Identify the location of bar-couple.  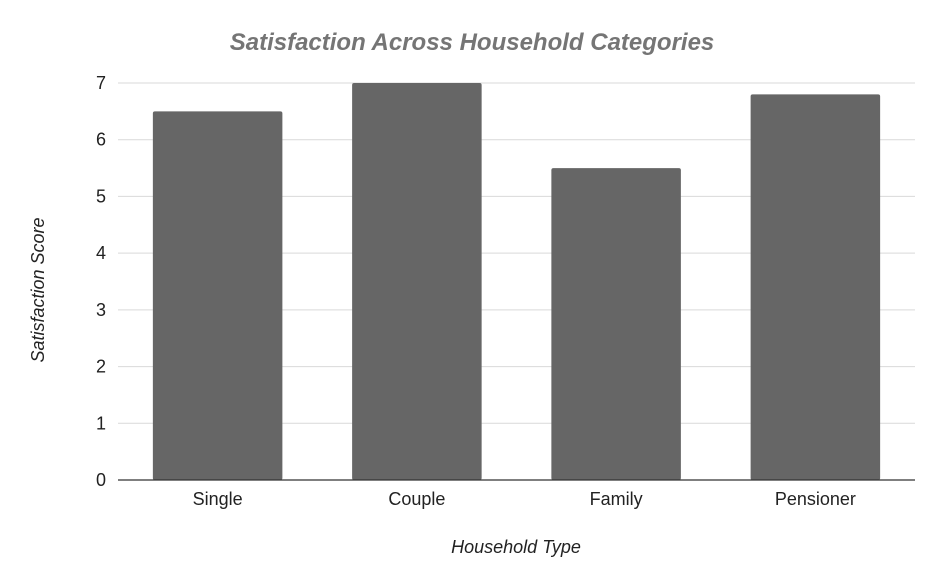
(417, 281).